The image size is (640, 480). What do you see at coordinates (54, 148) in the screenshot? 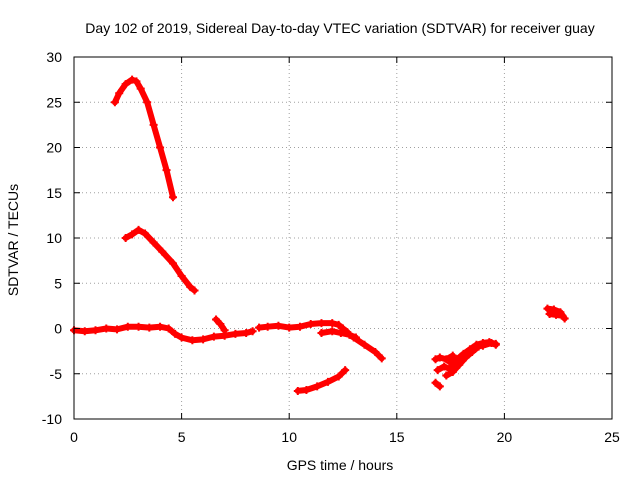
I see `y-tick-label: 20` at bounding box center [54, 148].